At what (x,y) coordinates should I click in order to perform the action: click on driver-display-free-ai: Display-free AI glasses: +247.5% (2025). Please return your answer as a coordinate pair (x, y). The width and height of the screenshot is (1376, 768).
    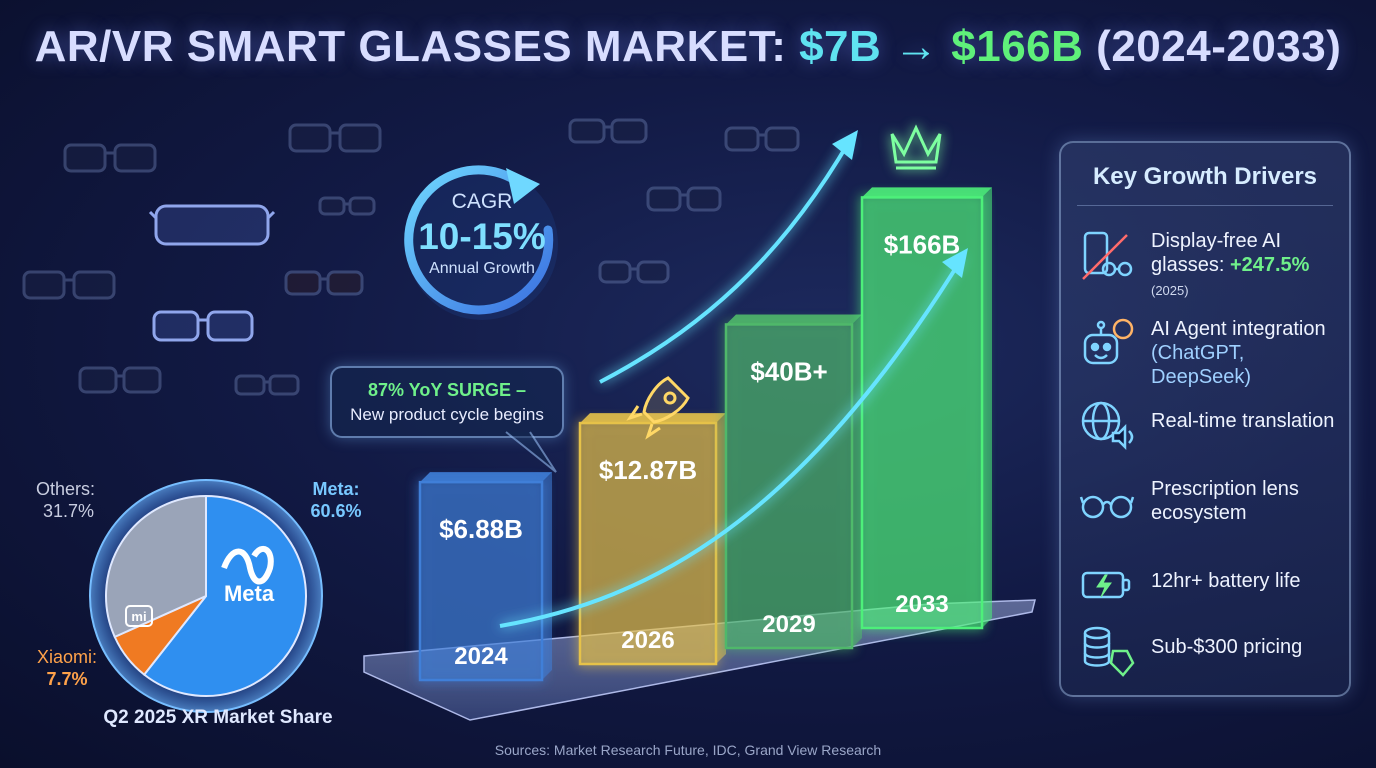
    Looking at the image, I should click on (1210, 263).